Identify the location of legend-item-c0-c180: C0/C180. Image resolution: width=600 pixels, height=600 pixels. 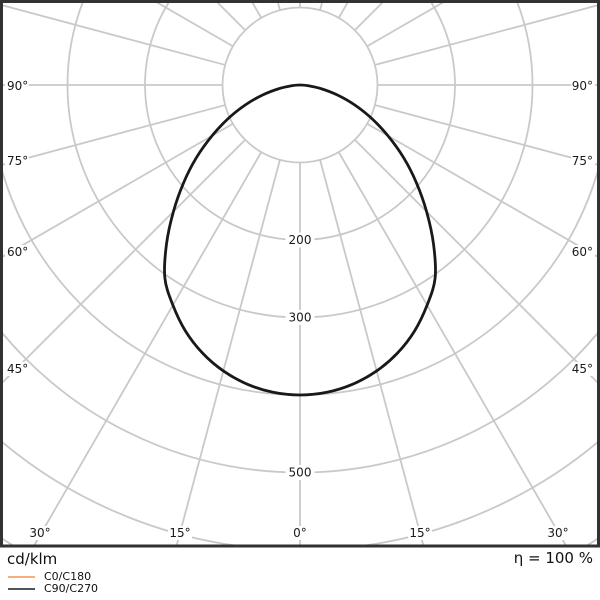
(53, 576).